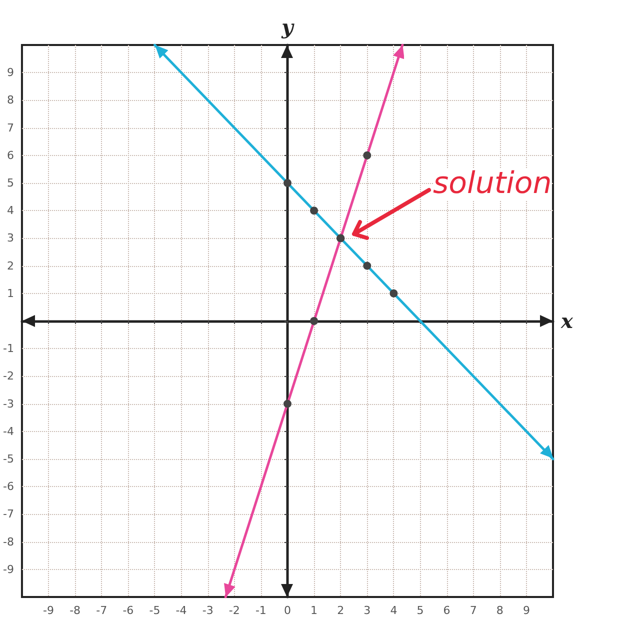 The width and height of the screenshot is (619, 631). Describe the element at coordinates (394, 610) in the screenshot. I see `x-tick-label: 4` at that location.